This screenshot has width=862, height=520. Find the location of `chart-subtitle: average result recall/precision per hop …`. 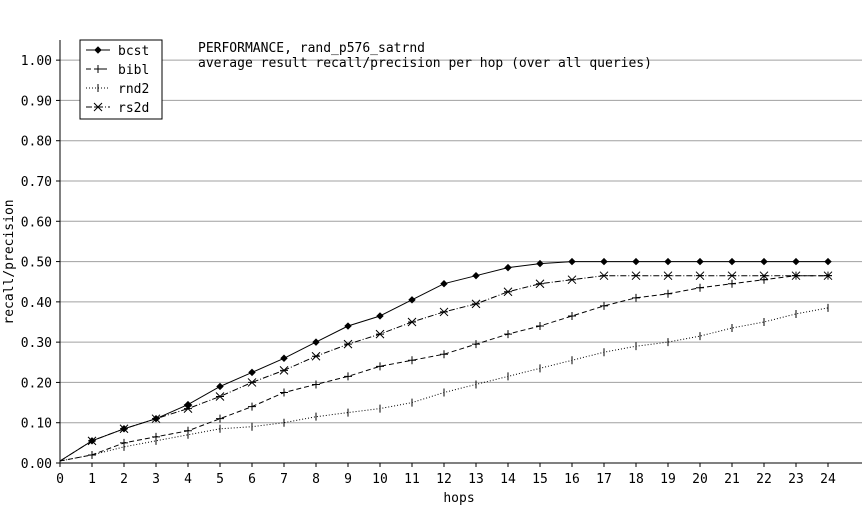

chart-subtitle: average result recall/precision per hop … is located at coordinates (425, 63).